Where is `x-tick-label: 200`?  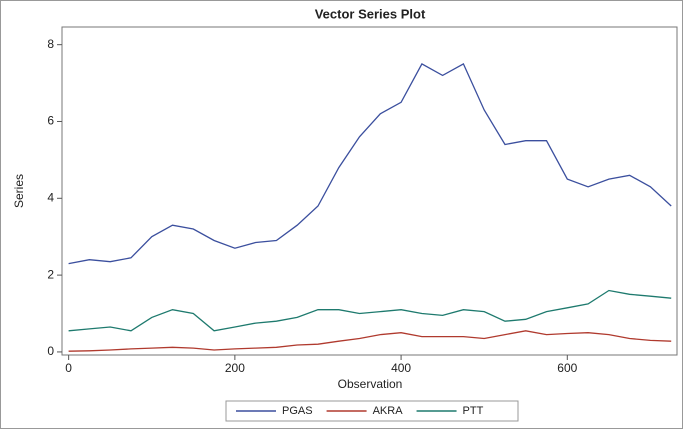 x-tick-label: 200 is located at coordinates (235, 368).